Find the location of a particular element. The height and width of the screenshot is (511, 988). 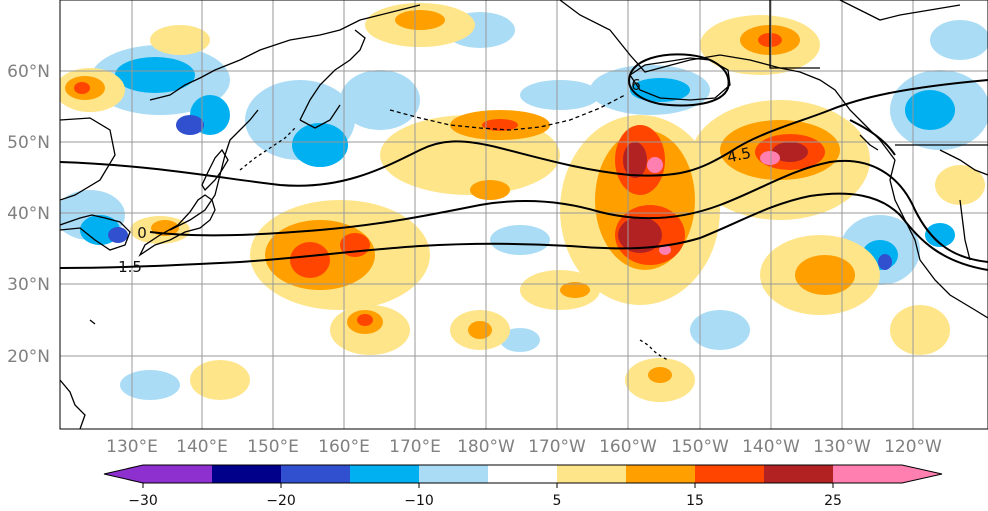

colorbar-tick-label: 5 is located at coordinates (557, 501).